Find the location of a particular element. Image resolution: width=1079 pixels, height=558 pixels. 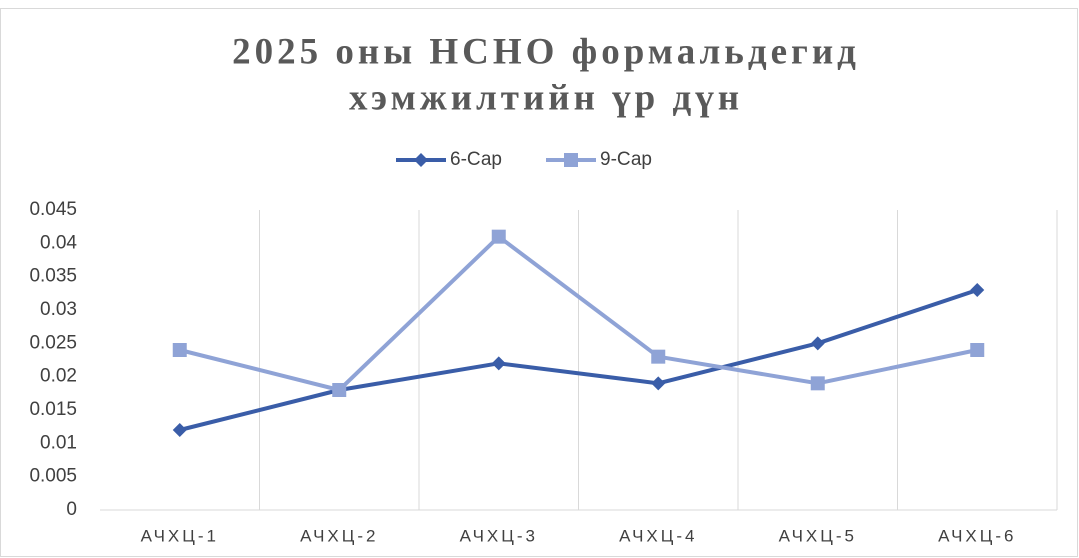

y-tick-label: 0.035 is located at coordinates (53, 276).